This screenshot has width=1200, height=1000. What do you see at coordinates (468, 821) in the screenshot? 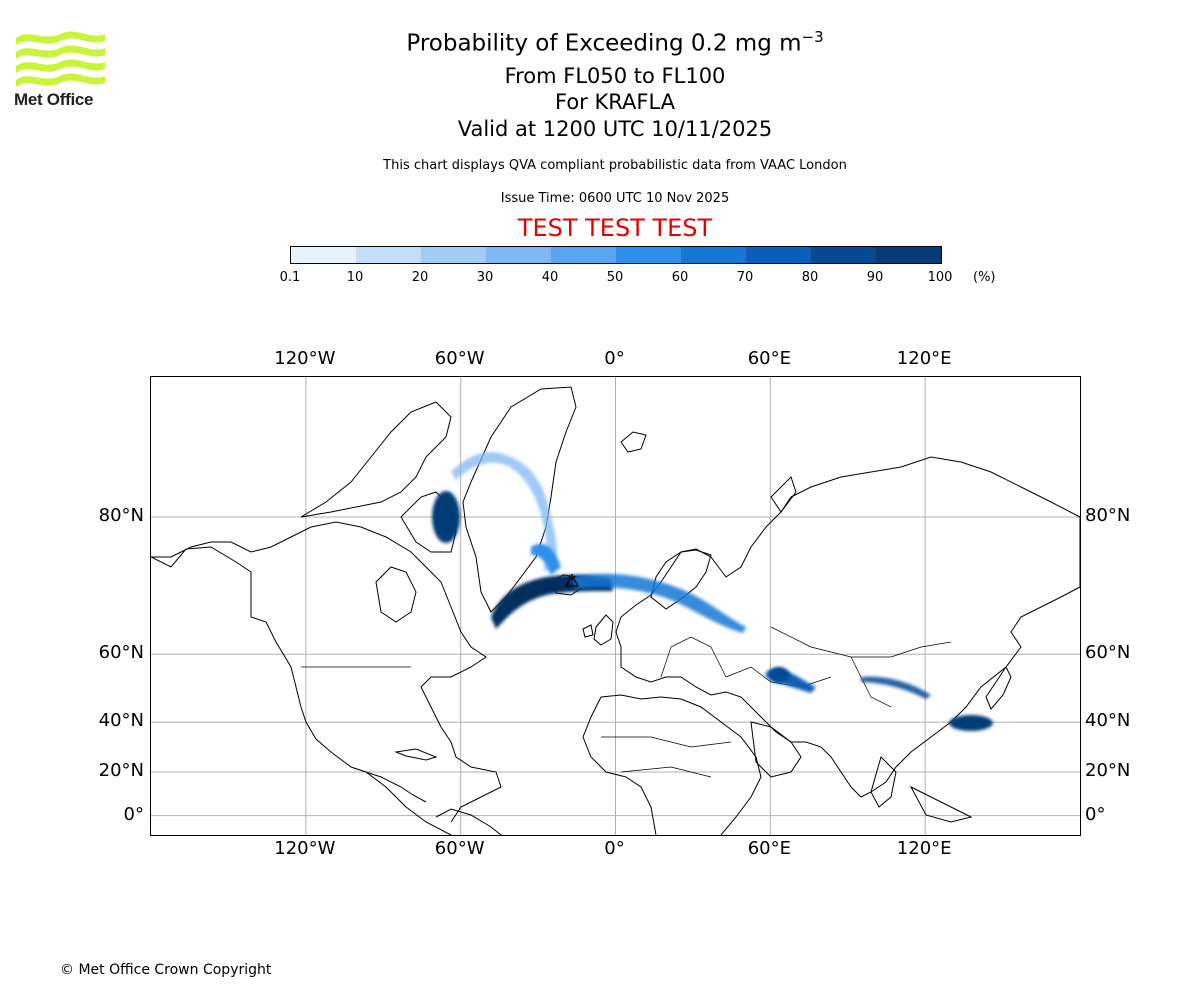
I see `coast-south-america` at bounding box center [468, 821].